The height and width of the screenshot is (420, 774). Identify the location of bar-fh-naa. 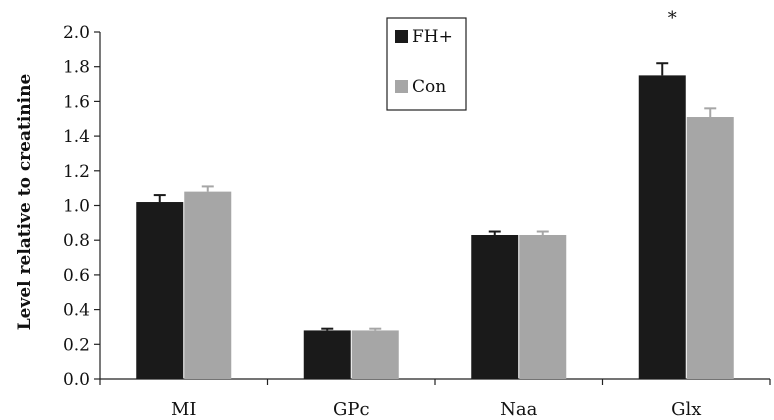
(495, 306).